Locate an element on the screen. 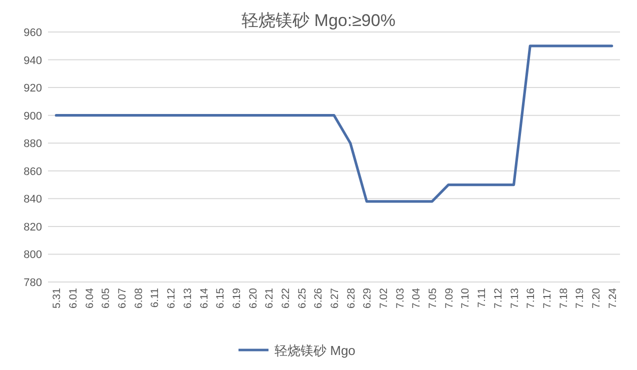 The image size is (637, 370). chart-title: 轻烧镁砂 Mgo:≥90% is located at coordinates (319, 20).